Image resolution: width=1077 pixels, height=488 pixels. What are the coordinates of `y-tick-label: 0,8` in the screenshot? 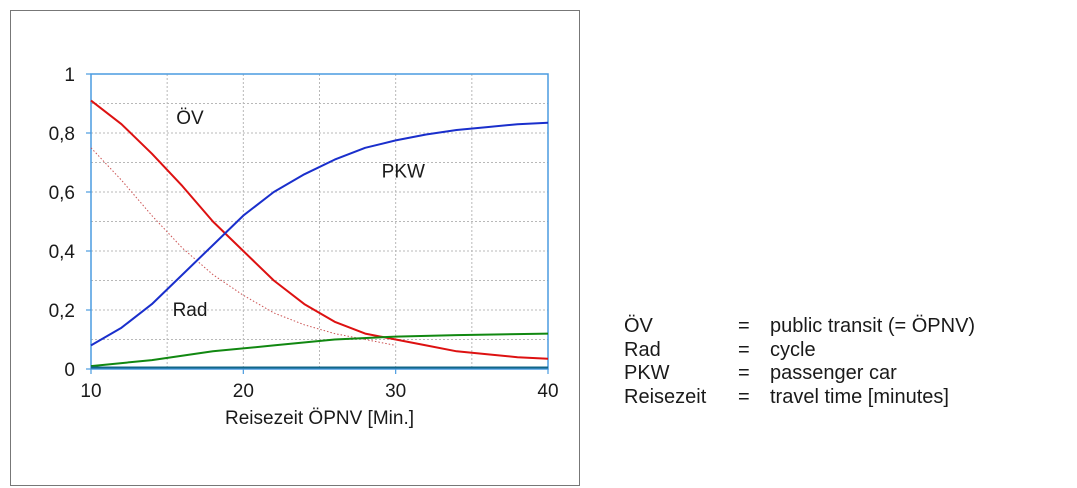 It's located at (62, 134).